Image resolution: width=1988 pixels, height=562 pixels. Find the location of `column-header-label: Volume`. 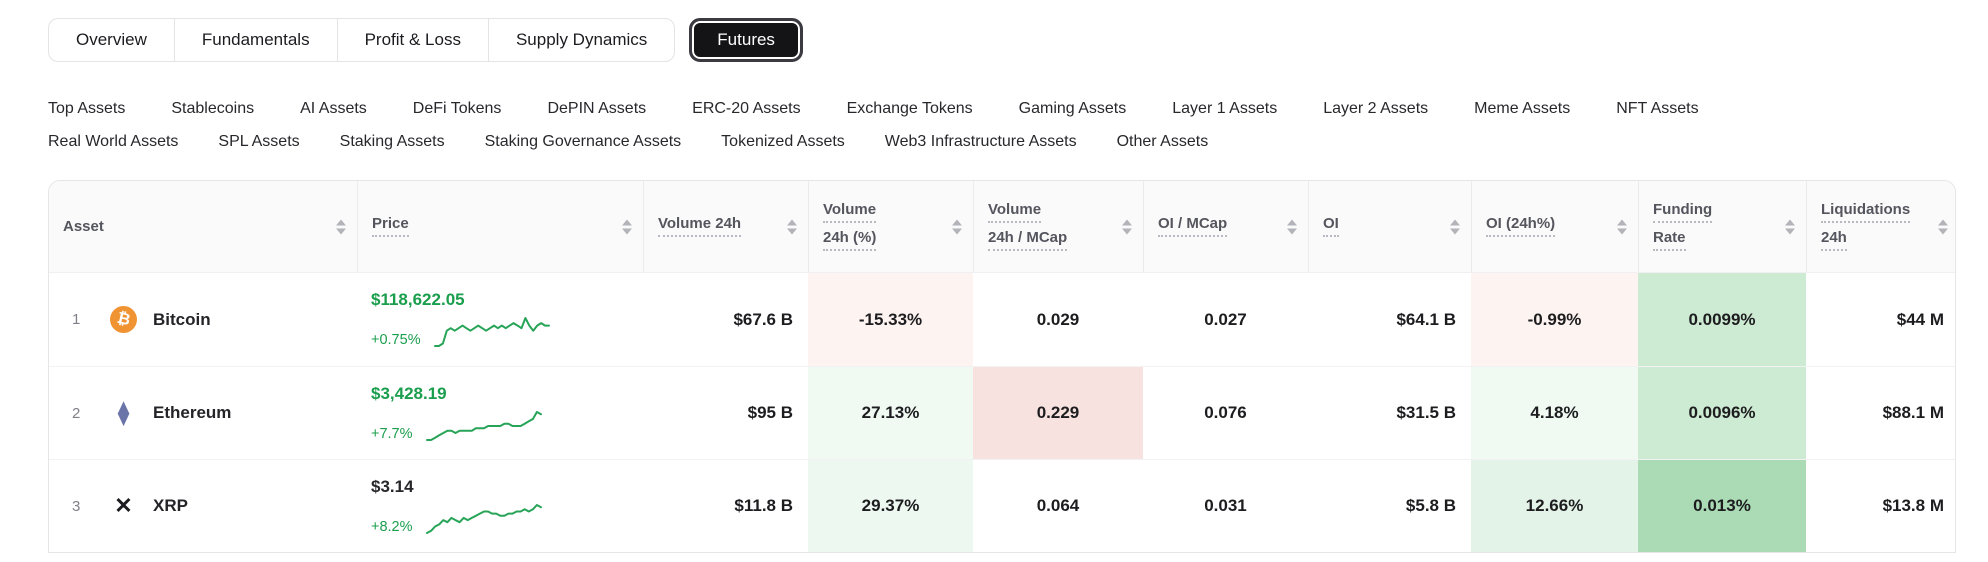

column-header-label: Volume is located at coordinates (850, 212).